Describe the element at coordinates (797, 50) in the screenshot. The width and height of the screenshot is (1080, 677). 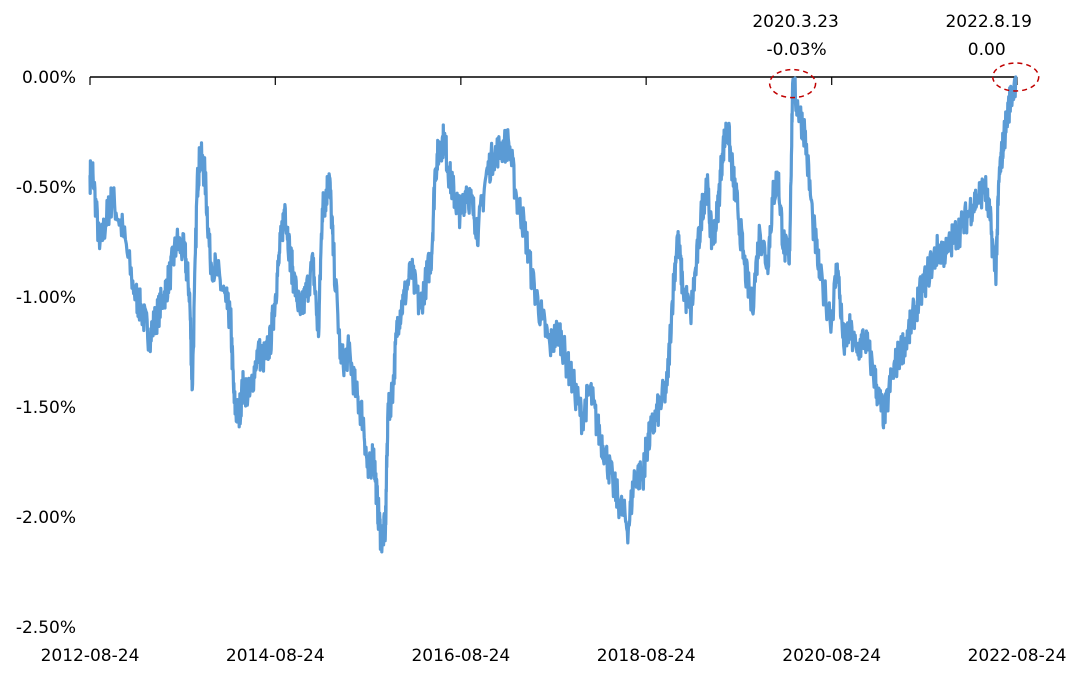
I see `annotation-value-label: -0.03%` at that location.